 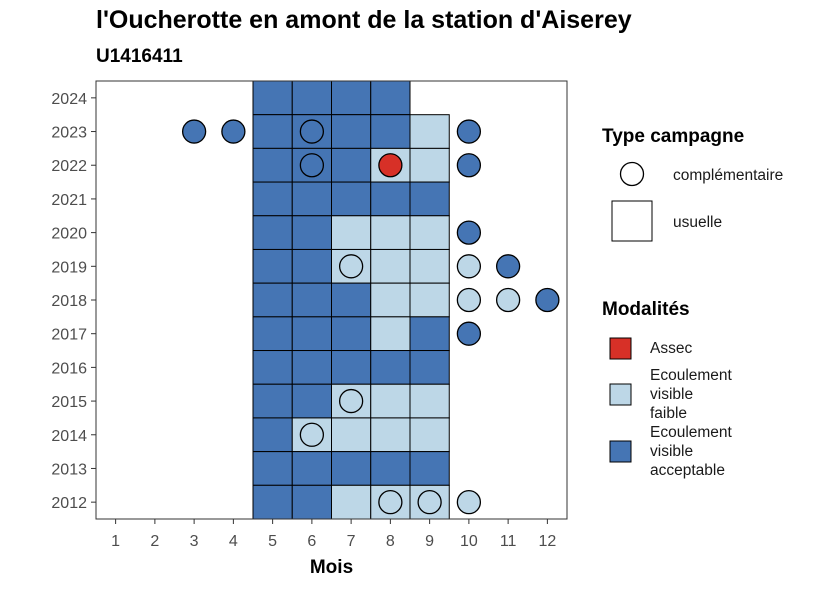 I want to click on x-tick-label: 5, so click(x=272, y=541).